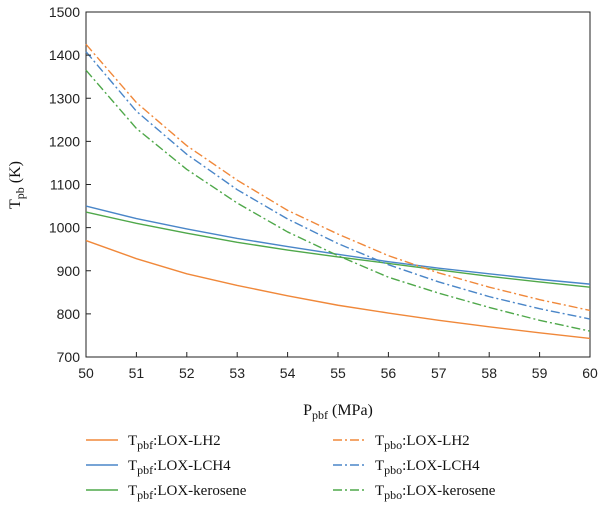 The height and width of the screenshot is (511, 600). I want to click on legend-label: Tpbf:LOX-kerosene, so click(187, 492).